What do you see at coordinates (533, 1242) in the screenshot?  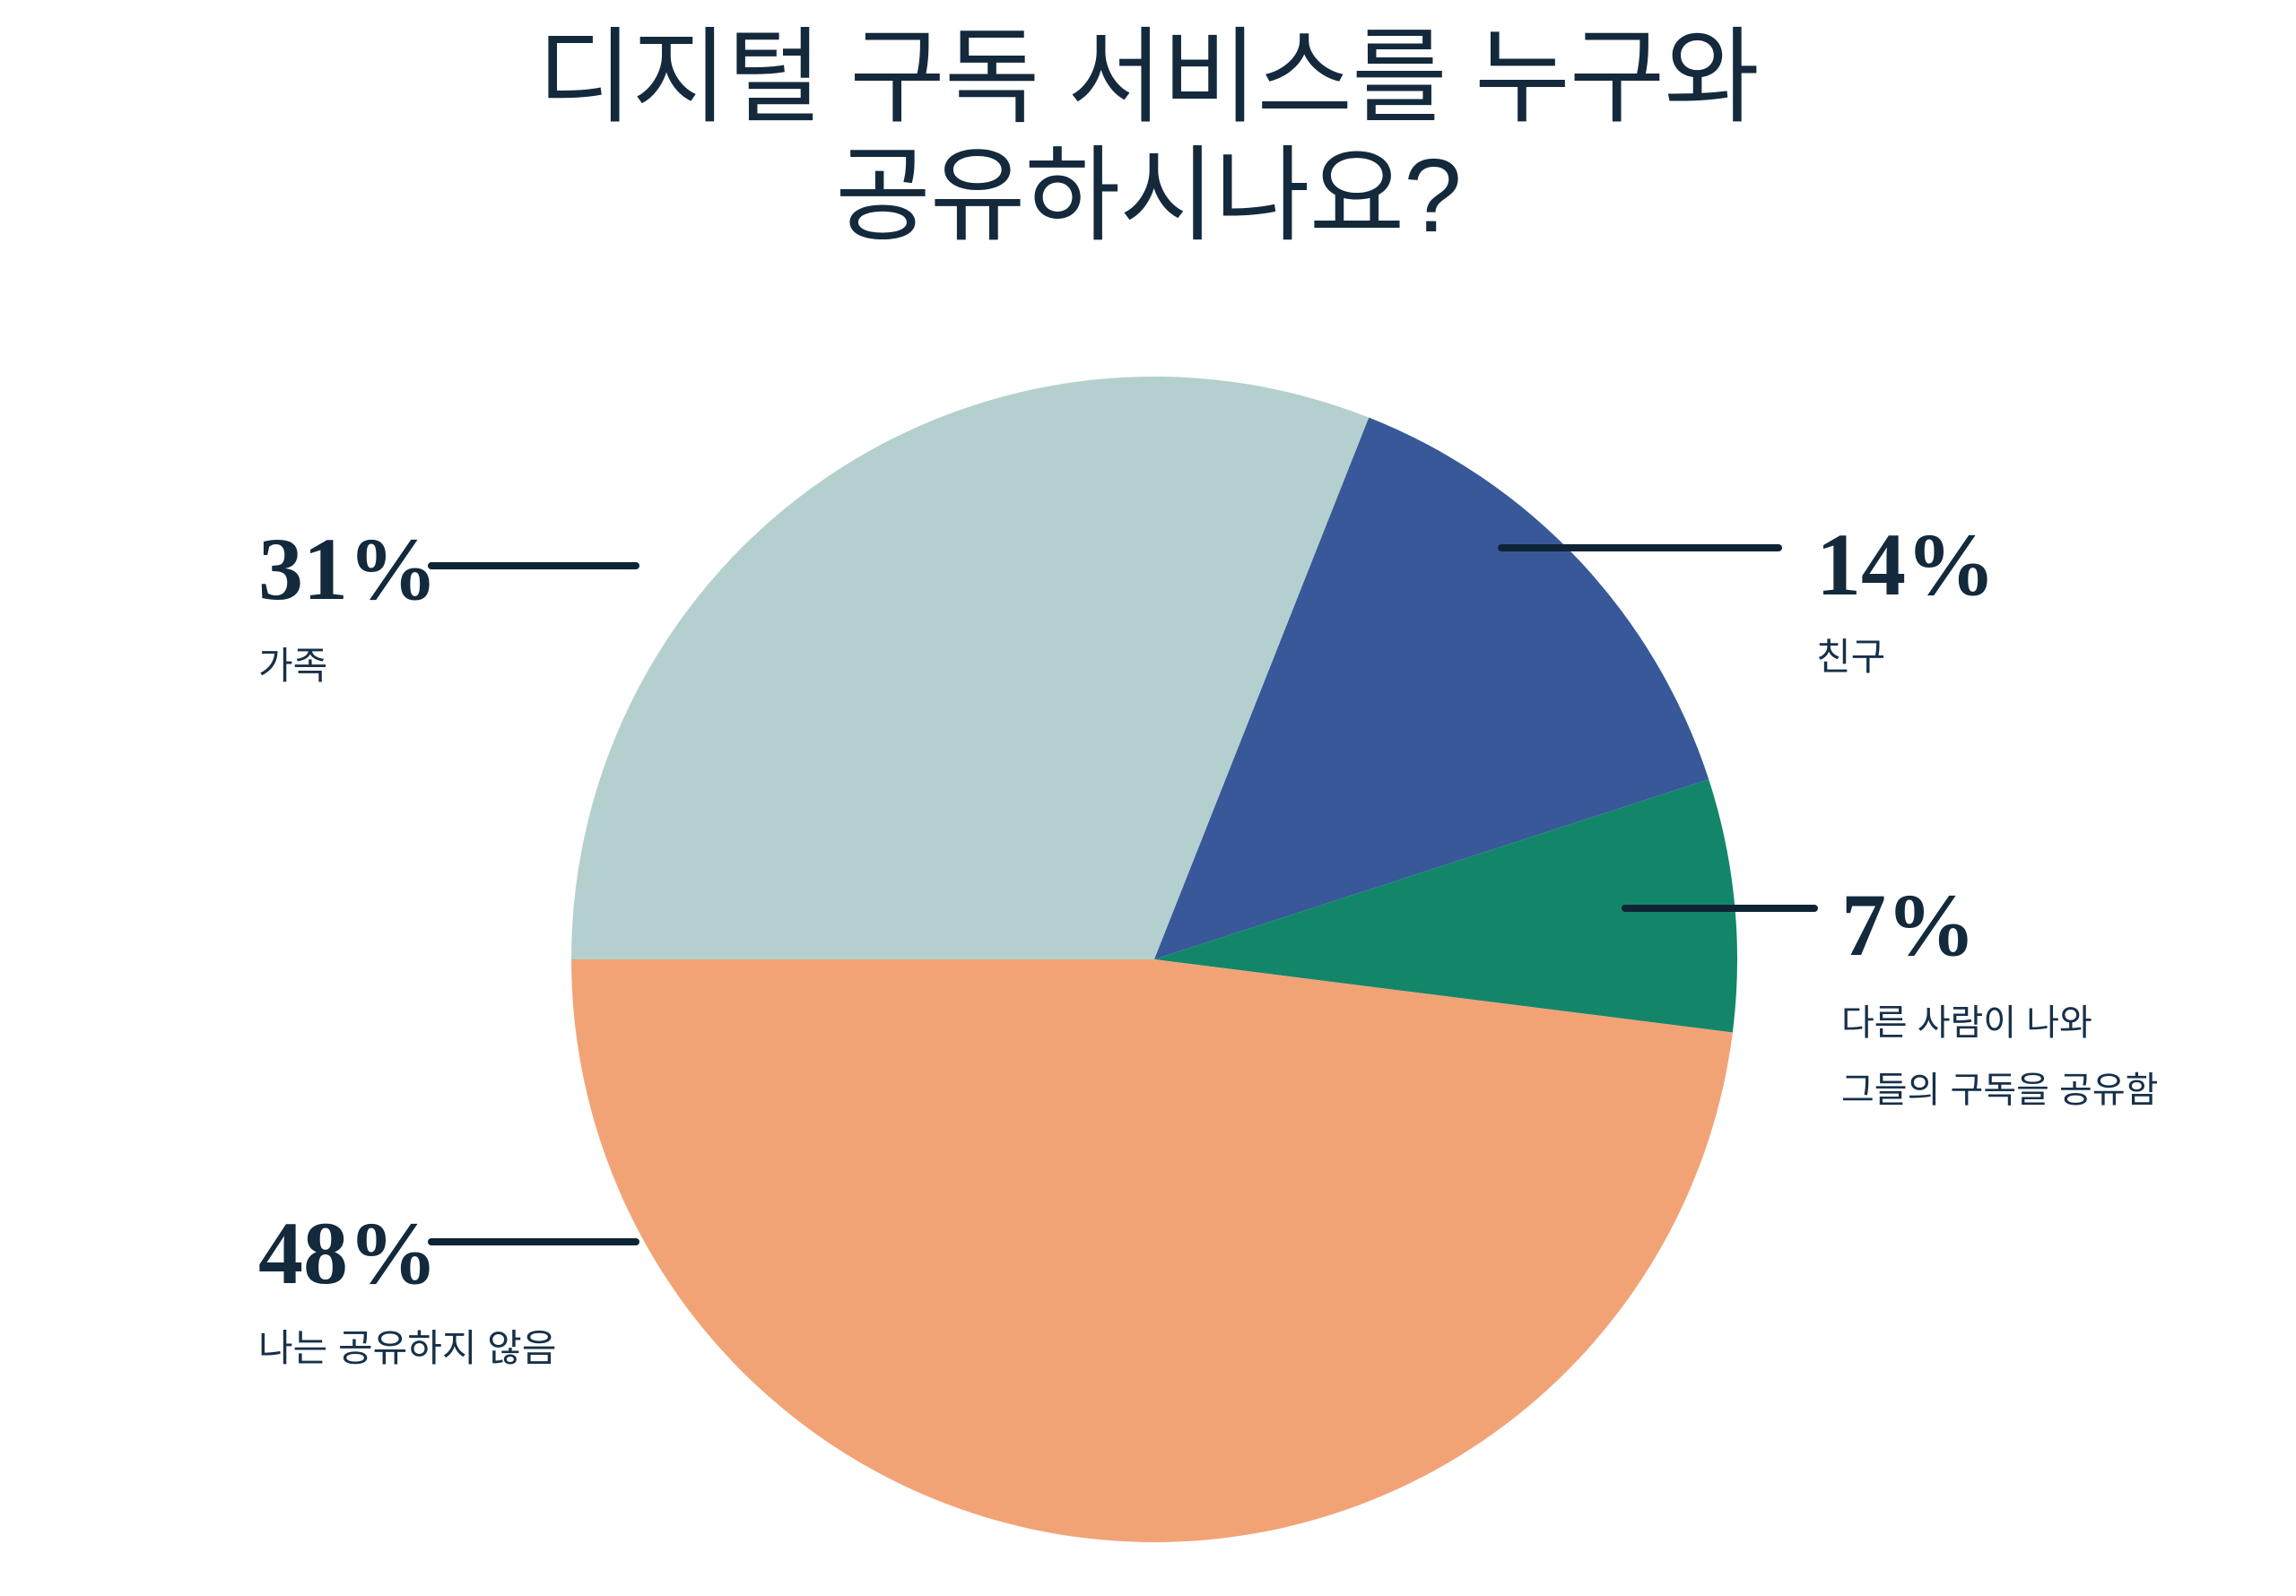 I see `no-share-leader-line` at bounding box center [533, 1242].